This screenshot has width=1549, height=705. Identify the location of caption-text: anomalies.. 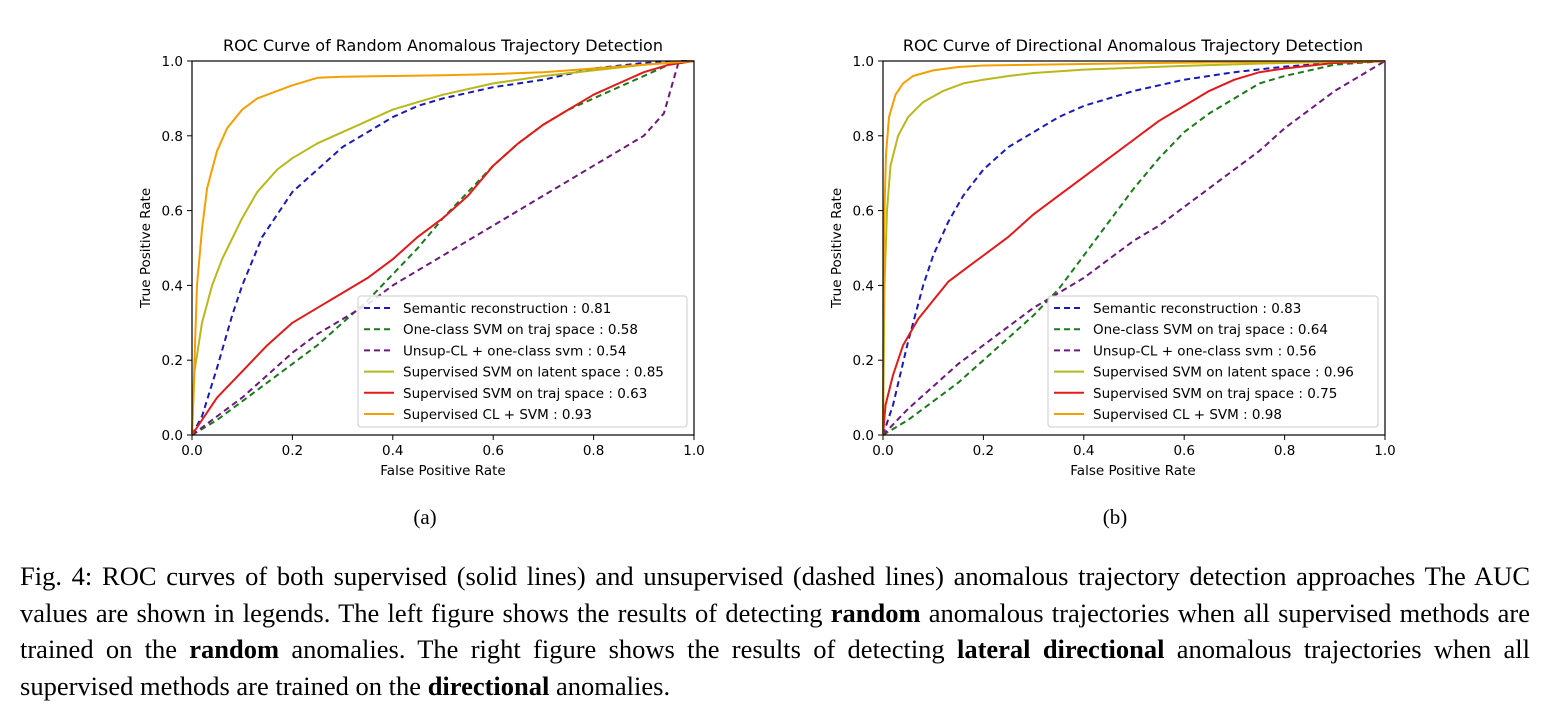
(613, 685).